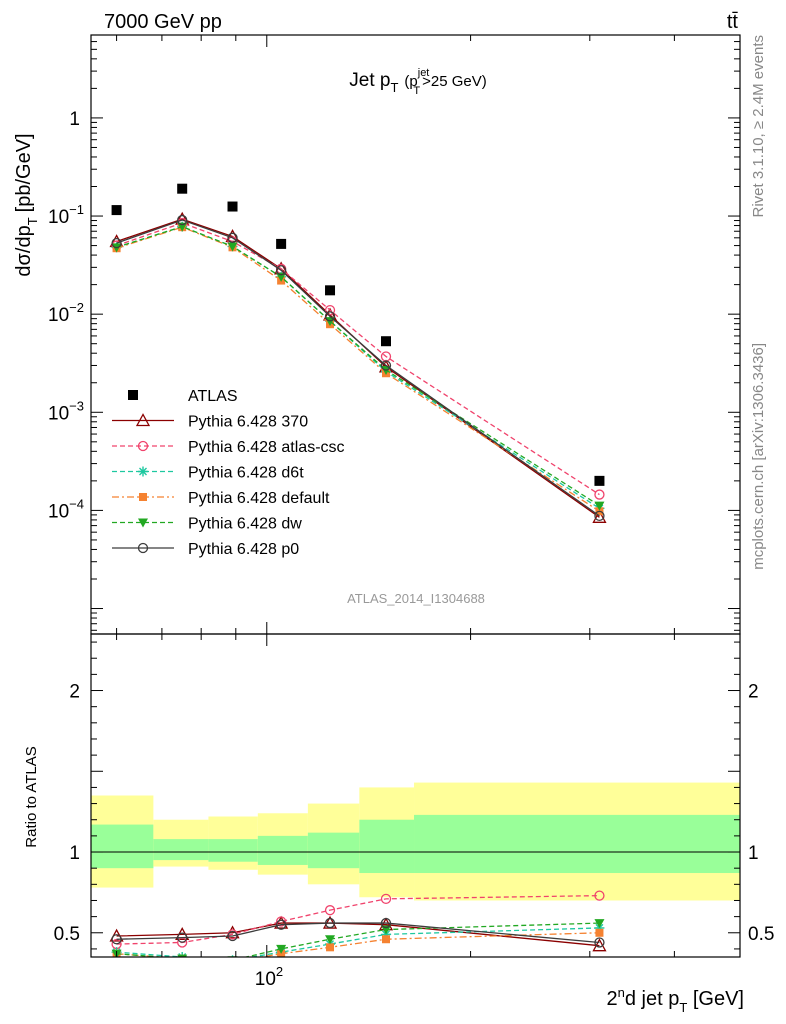  What do you see at coordinates (66, 313) in the screenshot?
I see `main-y-tick-label: 10⁻²` at bounding box center [66, 313].